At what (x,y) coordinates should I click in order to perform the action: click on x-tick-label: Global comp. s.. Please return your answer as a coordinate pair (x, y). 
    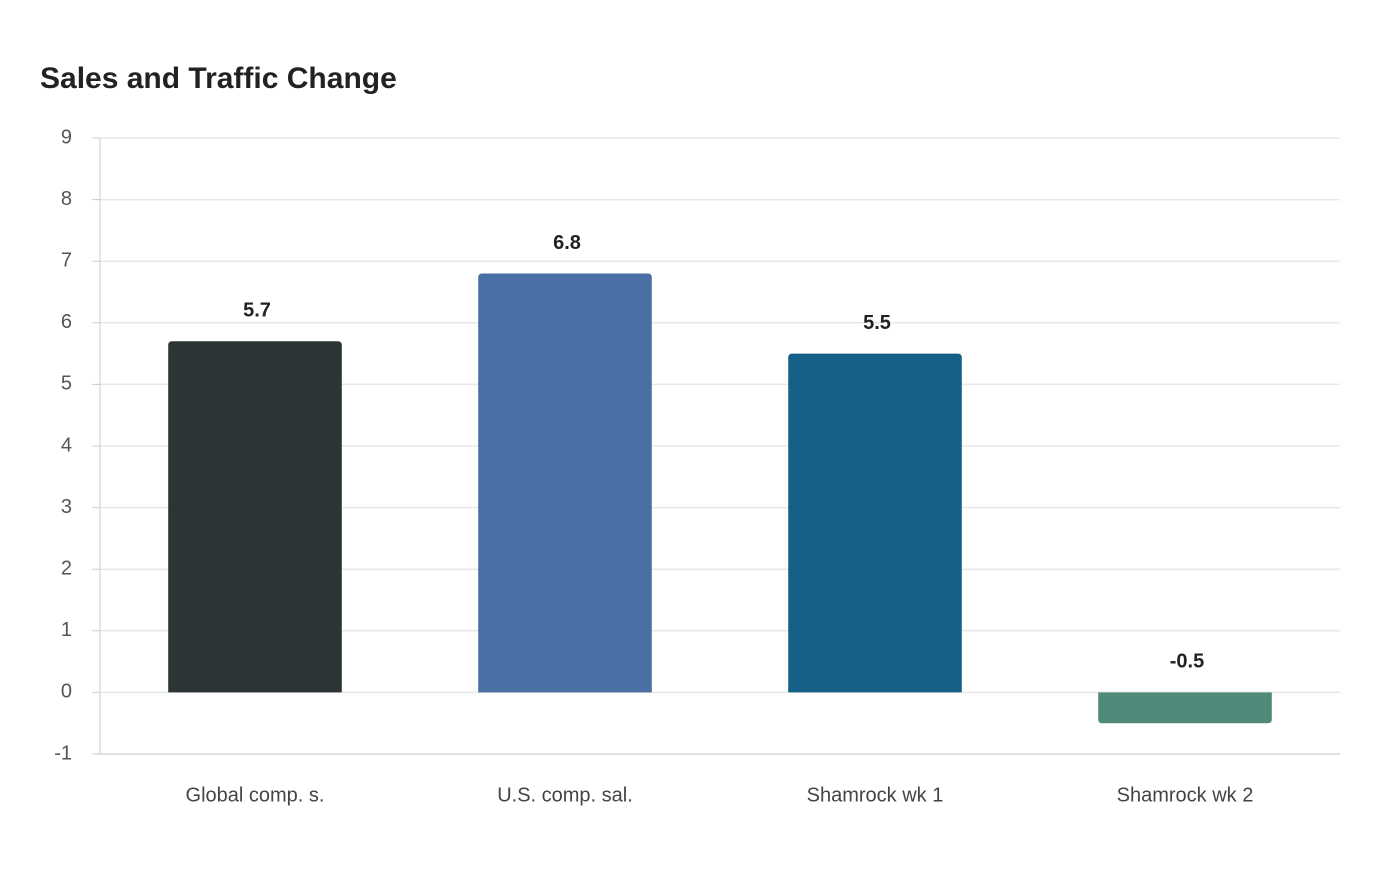
    Looking at the image, I should click on (255, 795).